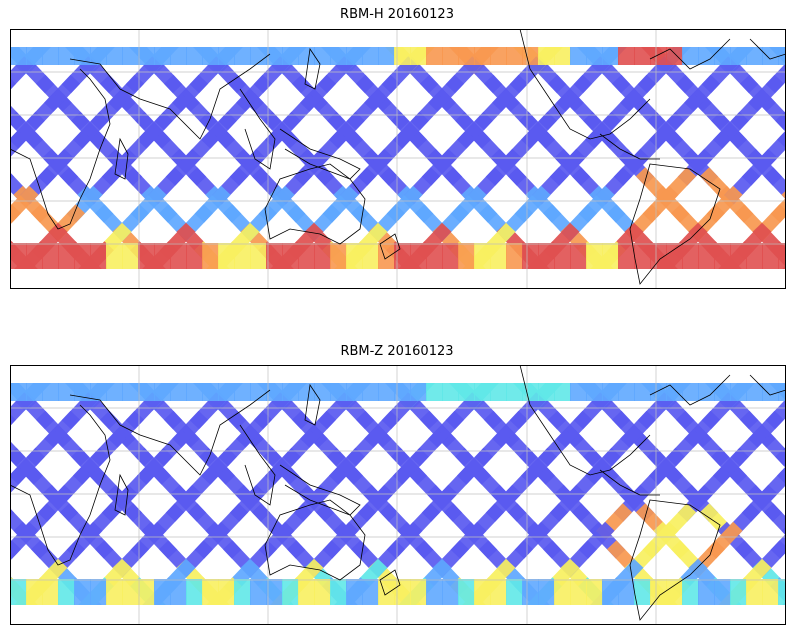  I want to click on bottom-panel-title: RBM-Z 20160123, so click(397, 351).